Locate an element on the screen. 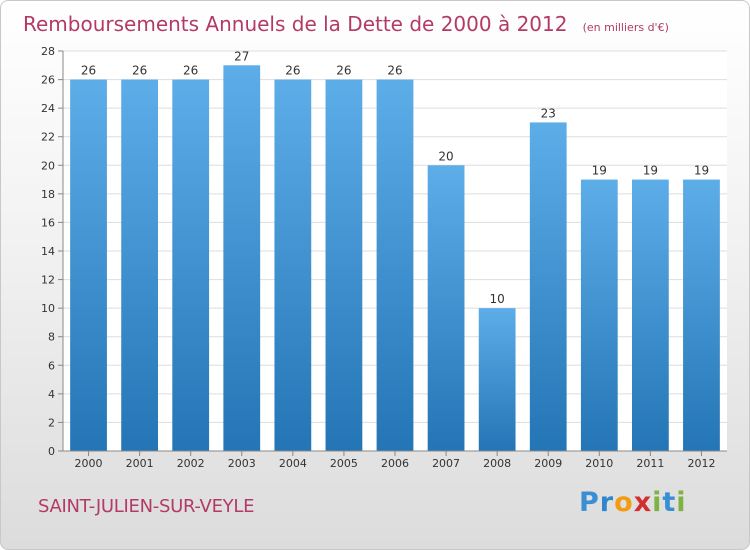 This screenshot has width=750, height=550. bar-2011 is located at coordinates (650, 315).